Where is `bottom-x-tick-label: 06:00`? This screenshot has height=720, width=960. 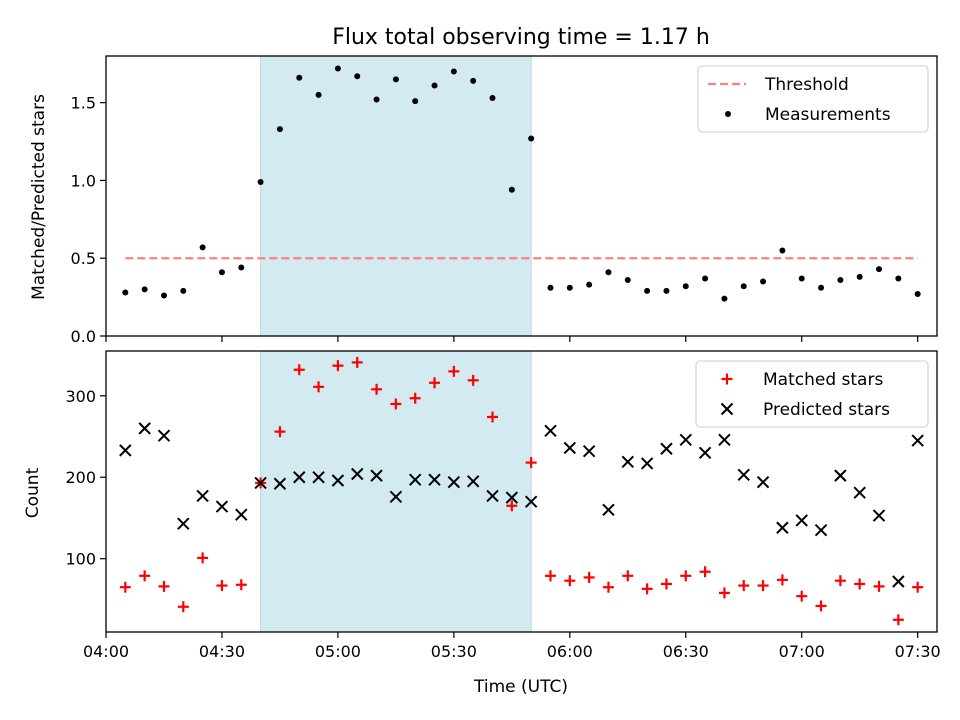
bottom-x-tick-label: 06:00 is located at coordinates (570, 651).